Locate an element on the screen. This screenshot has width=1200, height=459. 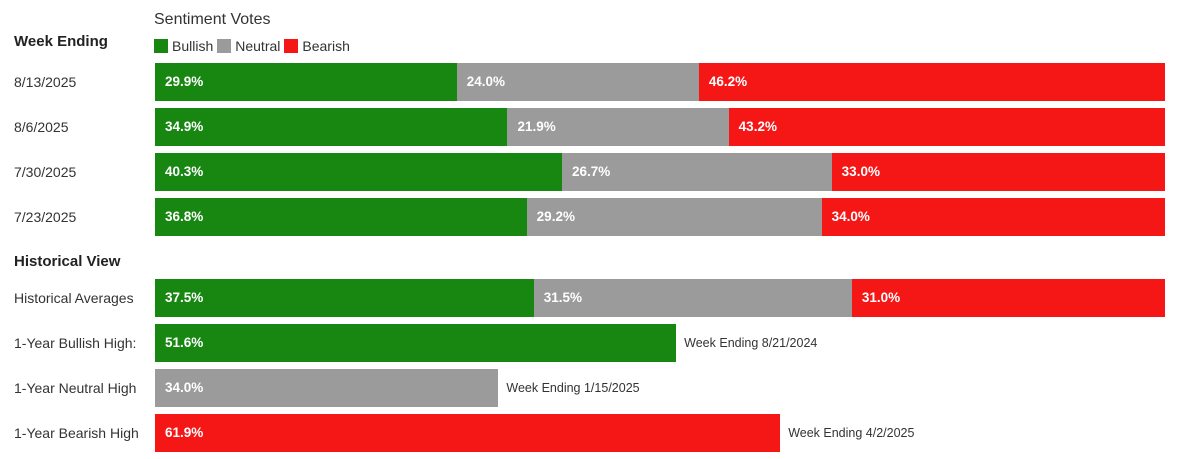
row-label: 7/30/2025 is located at coordinates (45, 172).